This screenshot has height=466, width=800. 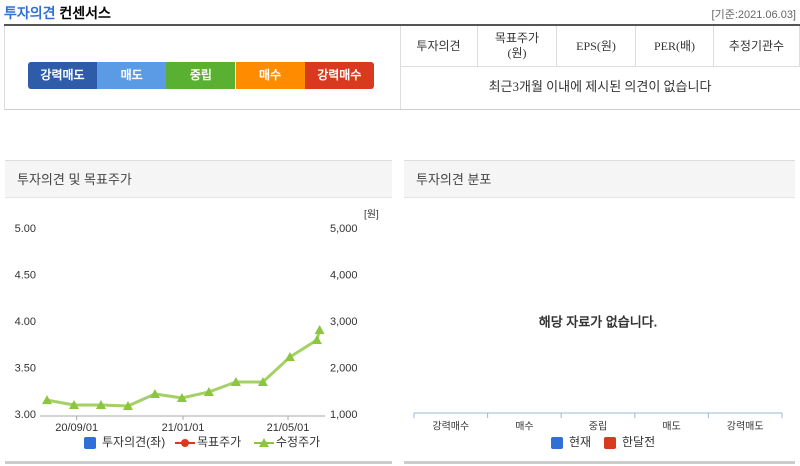 I want to click on divider, so click(x=402, y=25).